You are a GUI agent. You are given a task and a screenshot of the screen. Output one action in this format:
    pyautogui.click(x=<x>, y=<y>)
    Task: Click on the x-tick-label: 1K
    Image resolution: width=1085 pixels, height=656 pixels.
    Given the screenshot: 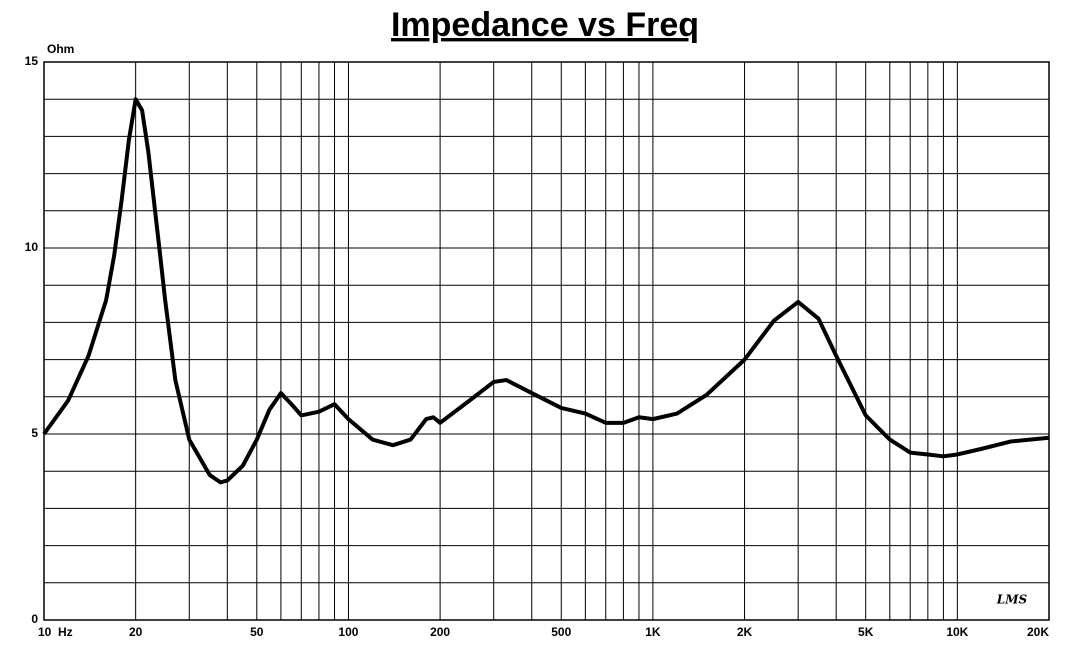 What is the action you would take?
    pyautogui.click(x=653, y=632)
    